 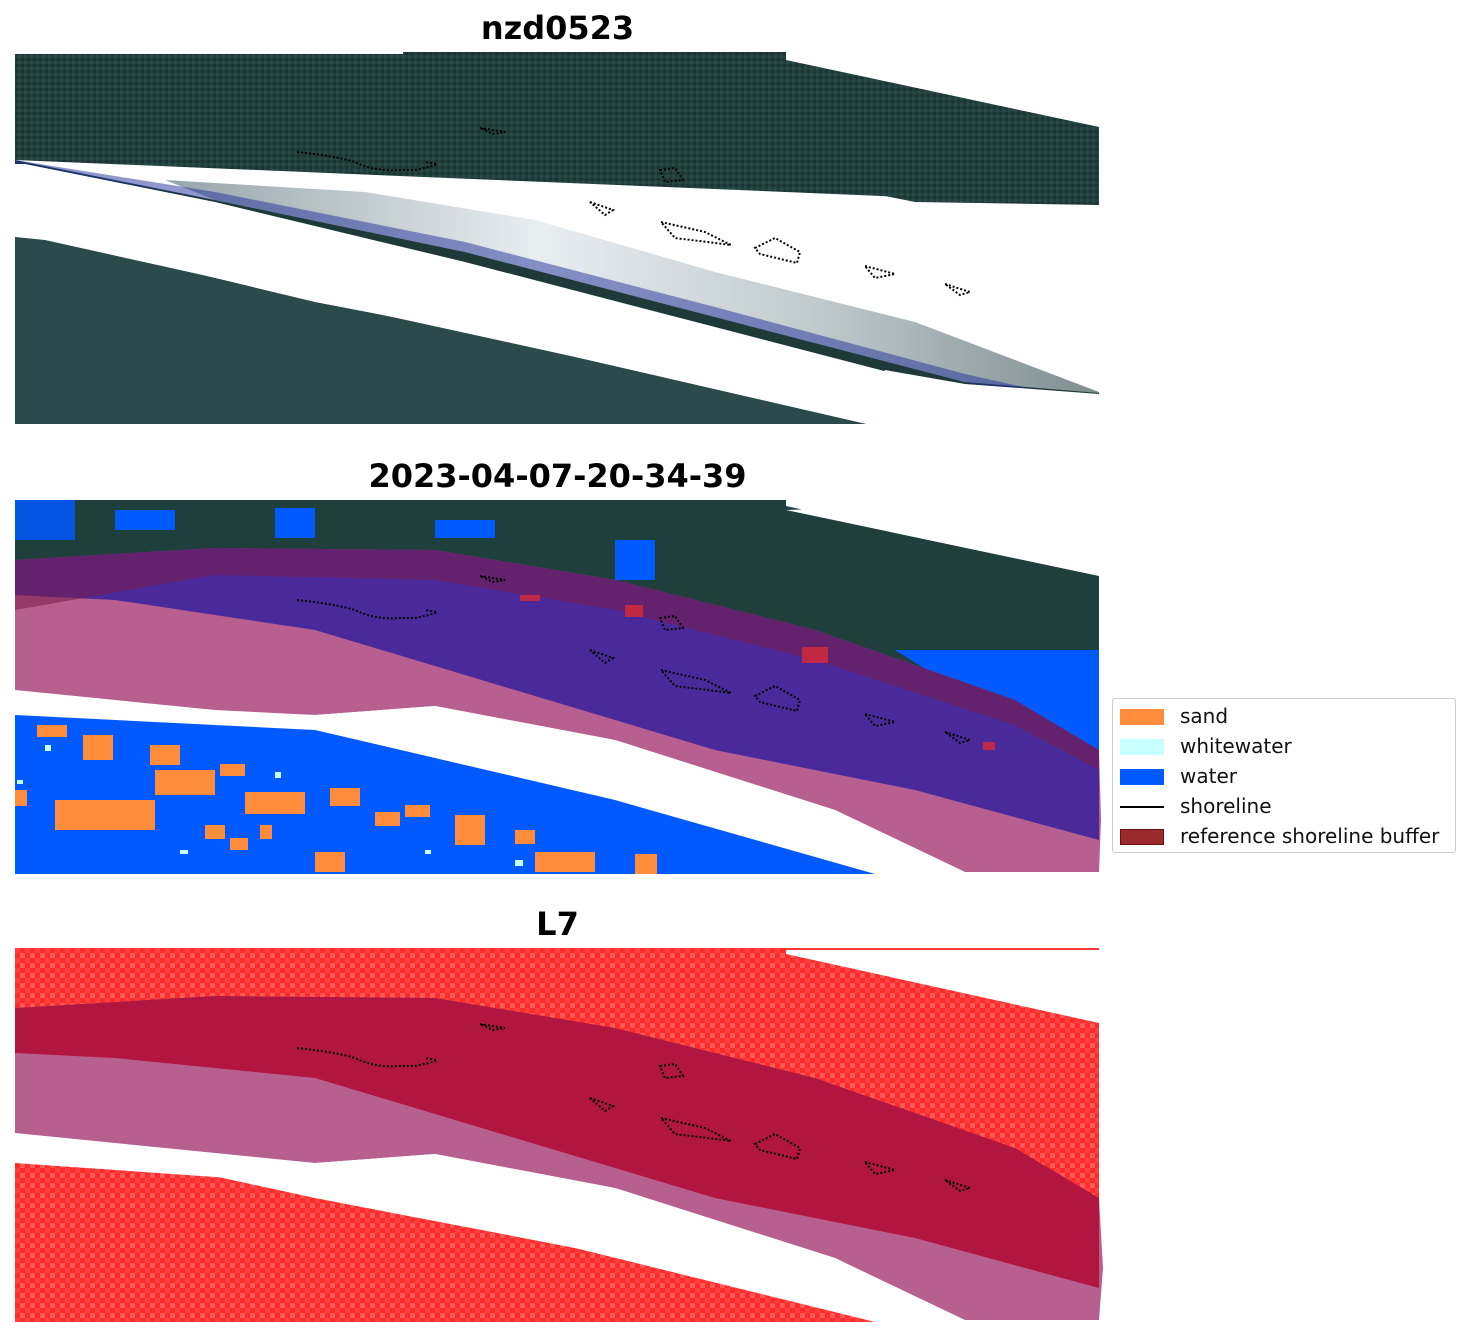 I want to click on legend-label: sand, so click(x=1204, y=716).